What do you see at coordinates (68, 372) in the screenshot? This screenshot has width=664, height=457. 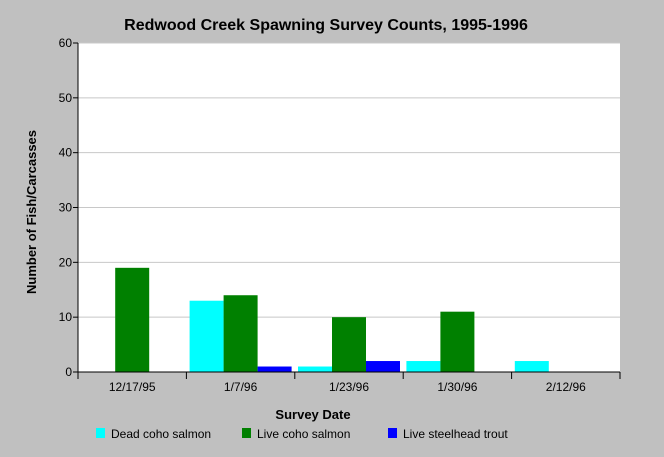 I see `y-tick-label: 0` at bounding box center [68, 372].